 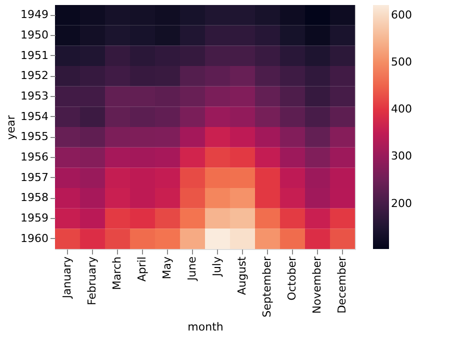 I want to click on y-tick-label: 1950, so click(x=34, y=35).